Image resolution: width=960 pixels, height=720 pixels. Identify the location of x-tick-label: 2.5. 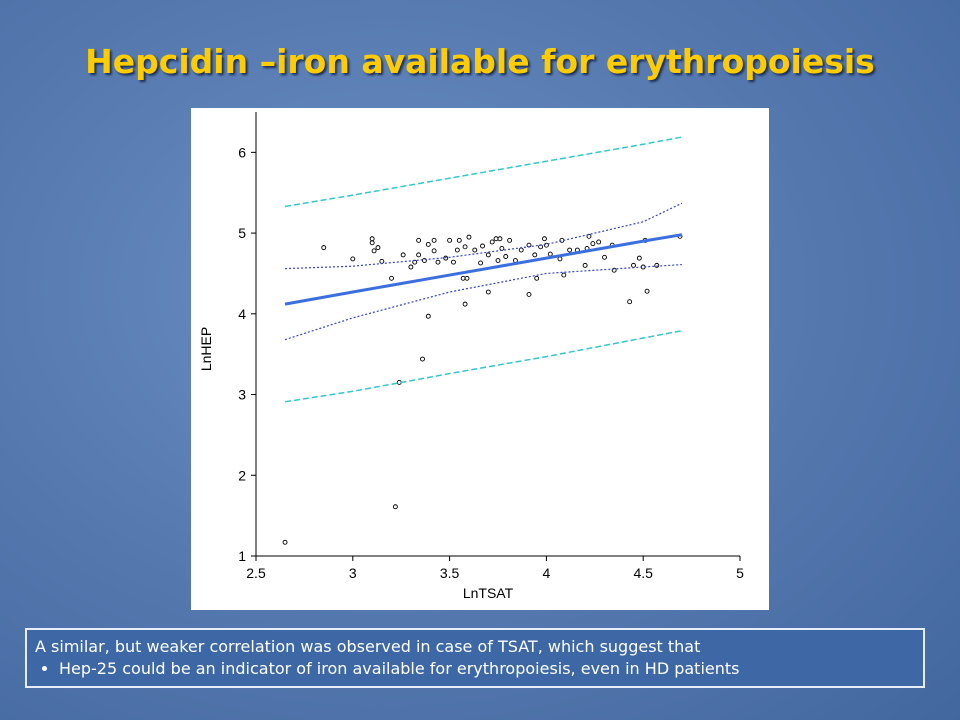
(256, 573).